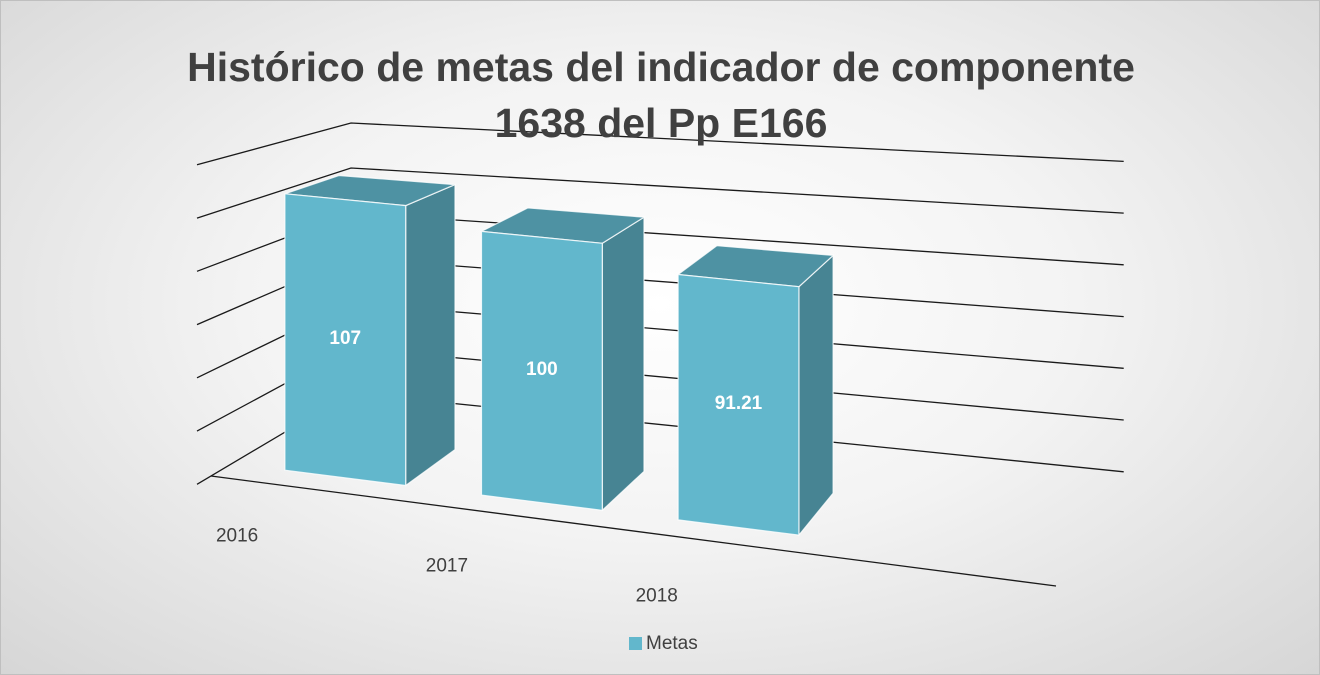  What do you see at coordinates (635, 643) in the screenshot?
I see `legend-swatch` at bounding box center [635, 643].